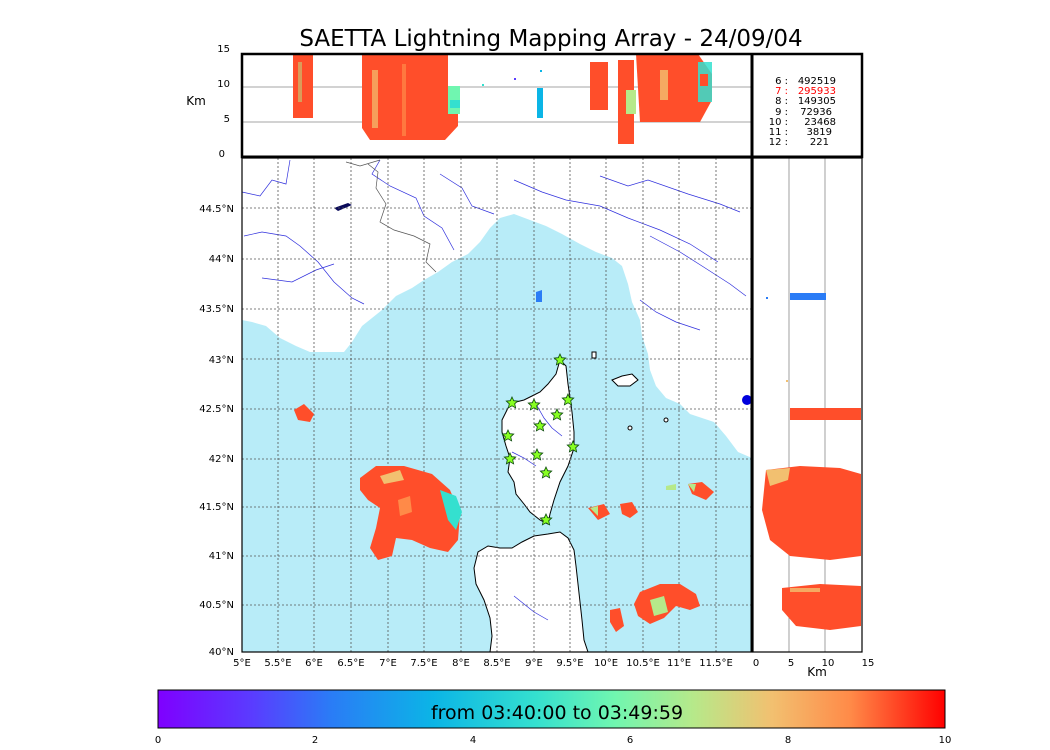 This screenshot has width=1050, height=750. What do you see at coordinates (216, 309) in the screenshot?
I see `lat-tick: 43.5°N` at bounding box center [216, 309].